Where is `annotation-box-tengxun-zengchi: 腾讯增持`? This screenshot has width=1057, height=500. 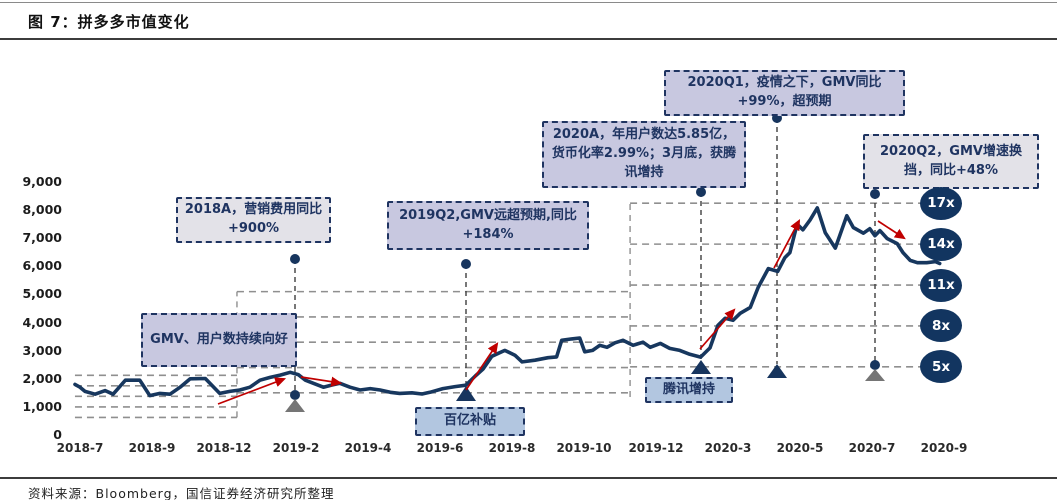 annotation-box-tengxun-zengchi: 腾讯增持 is located at coordinates (689, 390).